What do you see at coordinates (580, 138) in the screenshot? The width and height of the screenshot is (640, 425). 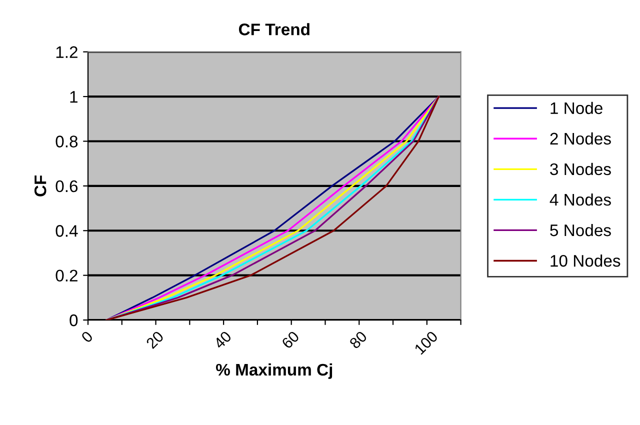 I see `legend-label: 2 Nodes` at bounding box center [580, 138].